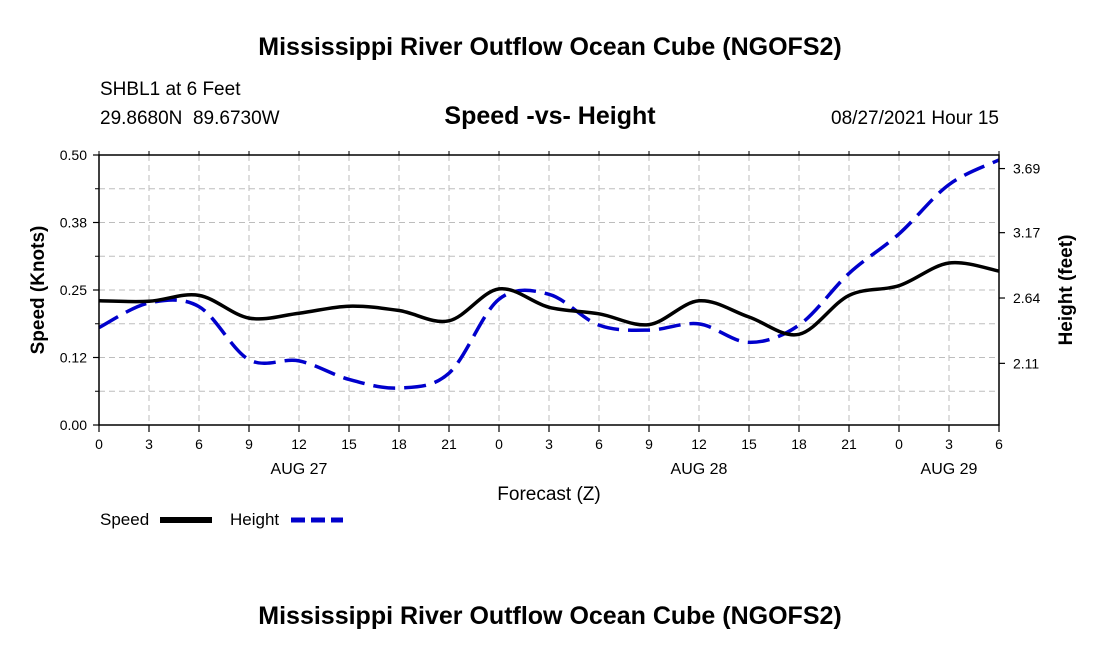 Image resolution: width=1100 pixels, height=650 pixels. What do you see at coordinates (915, 118) in the screenshot?
I see `forecast-datetime: 08/27/2021 Hour 15` at bounding box center [915, 118].